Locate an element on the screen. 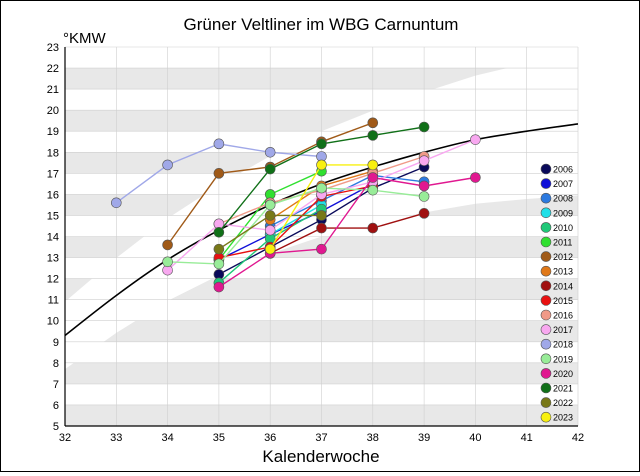 The width and height of the screenshot is (640, 476). series-2010 is located at coordinates (270, 246).